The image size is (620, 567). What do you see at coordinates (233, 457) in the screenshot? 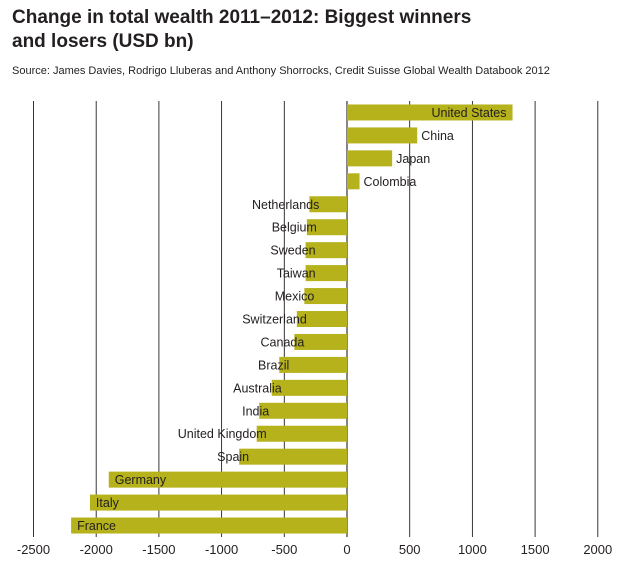
I see `category-label: Spain` at bounding box center [233, 457].